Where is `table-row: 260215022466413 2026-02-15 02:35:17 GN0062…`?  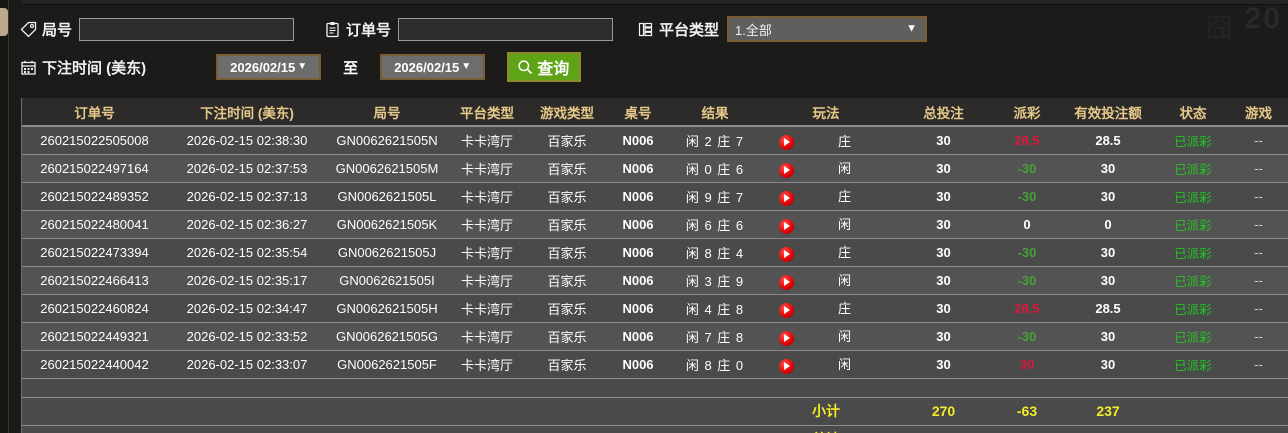
table-row: 260215022466413 2026-02-15 02:35:17 GN0062… is located at coordinates (655, 280).